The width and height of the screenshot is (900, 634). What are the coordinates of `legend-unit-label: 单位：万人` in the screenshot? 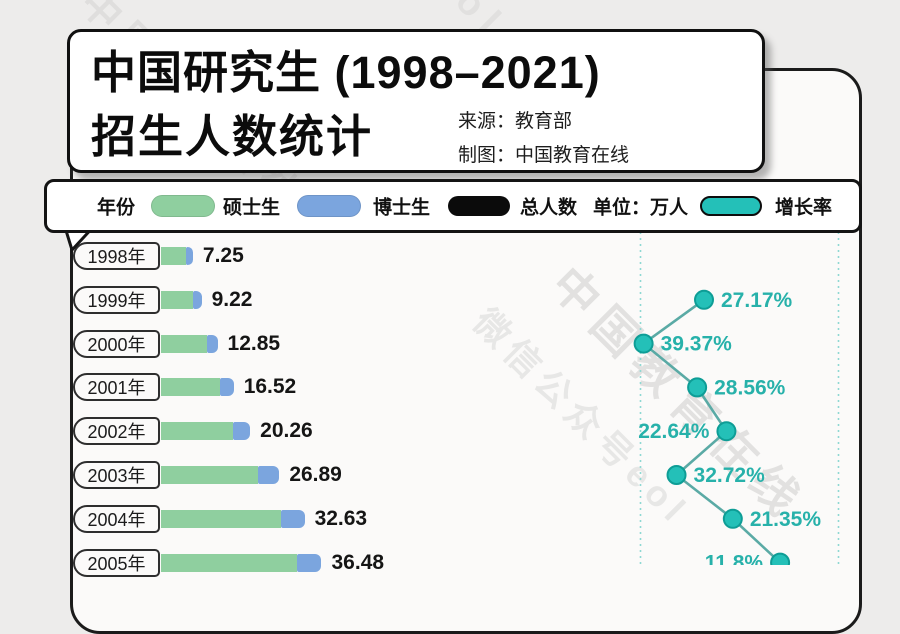 It's located at (641, 208).